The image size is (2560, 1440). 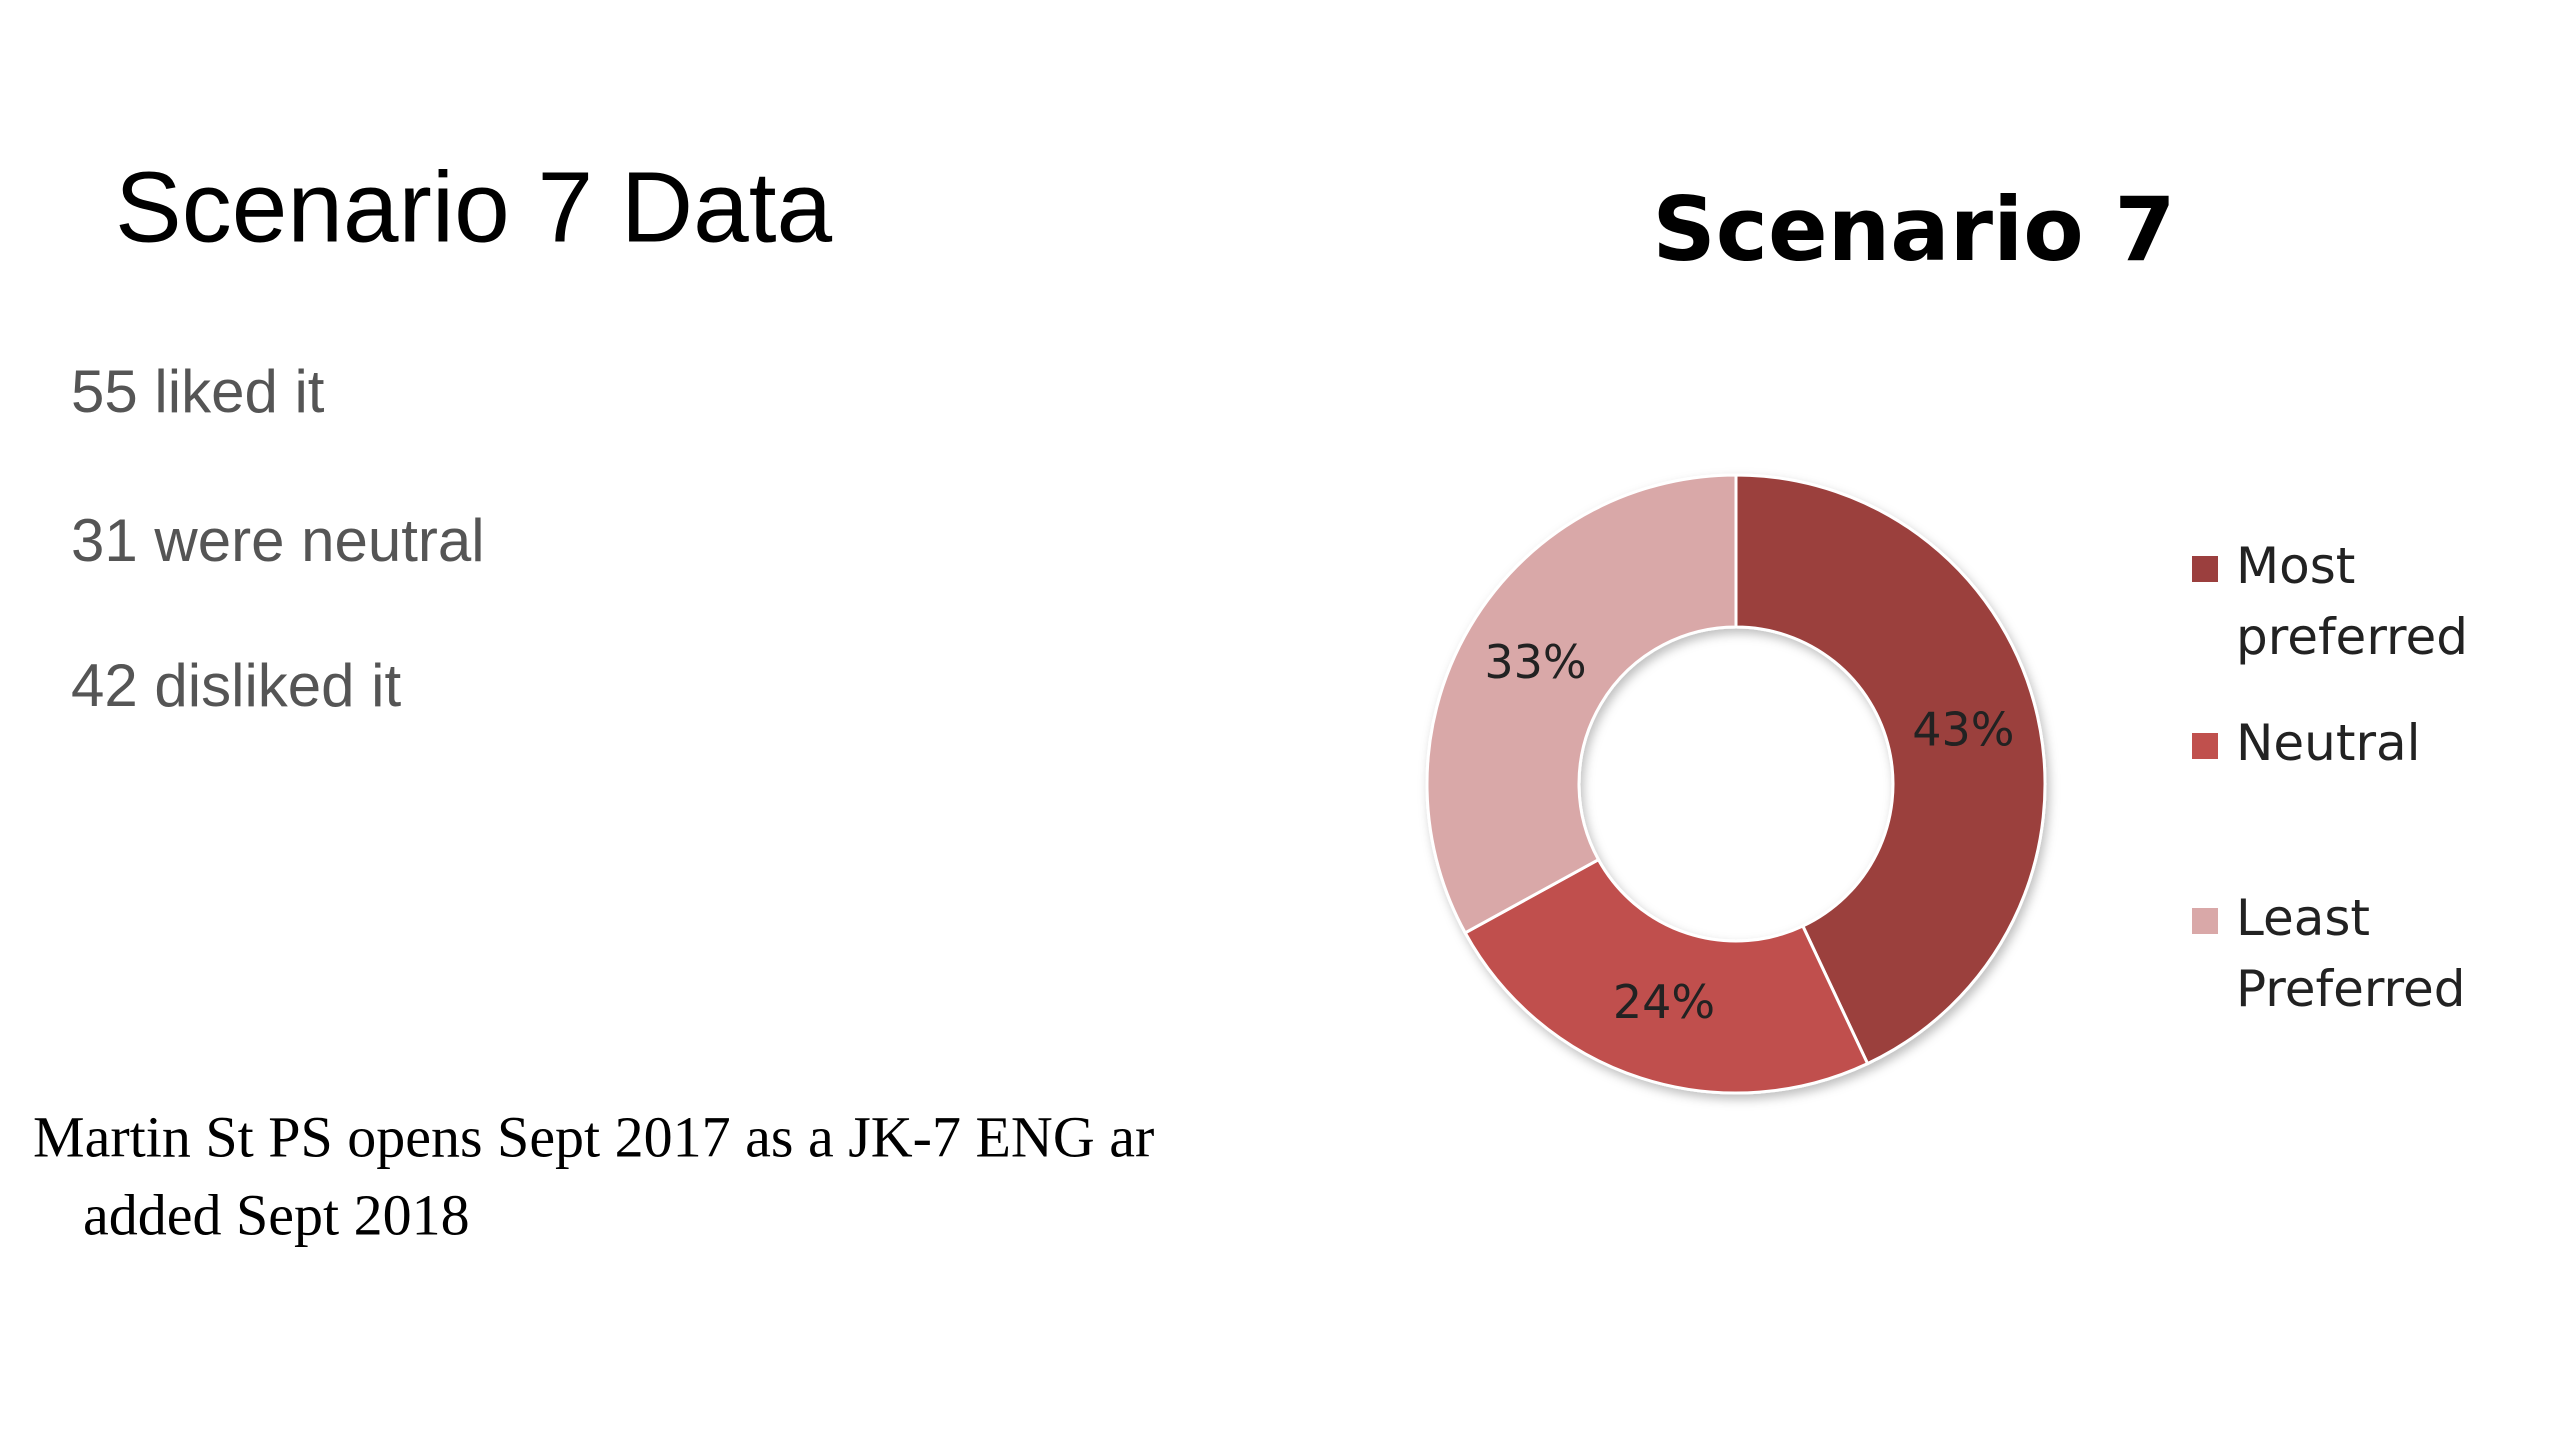 What do you see at coordinates (1913, 229) in the screenshot?
I see `chart-title: Scenario 7` at bounding box center [1913, 229].